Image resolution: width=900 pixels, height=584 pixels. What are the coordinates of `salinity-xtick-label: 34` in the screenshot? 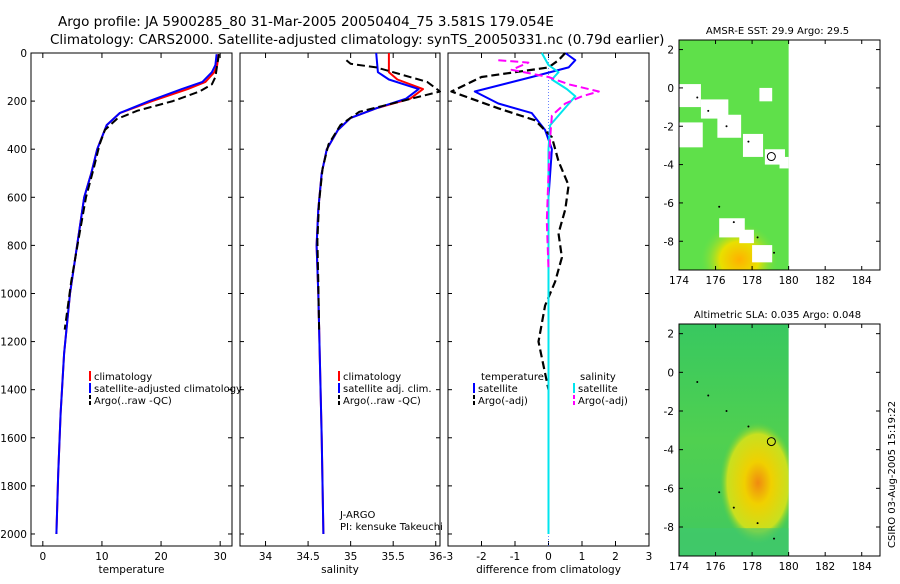 It's located at (266, 557).